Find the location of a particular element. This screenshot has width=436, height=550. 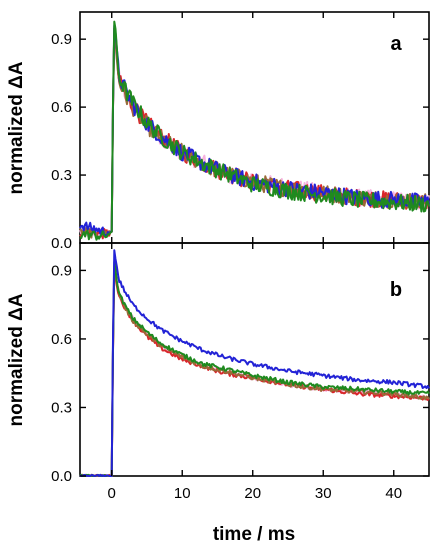

x-tick-label: 30 is located at coordinates (323, 493).